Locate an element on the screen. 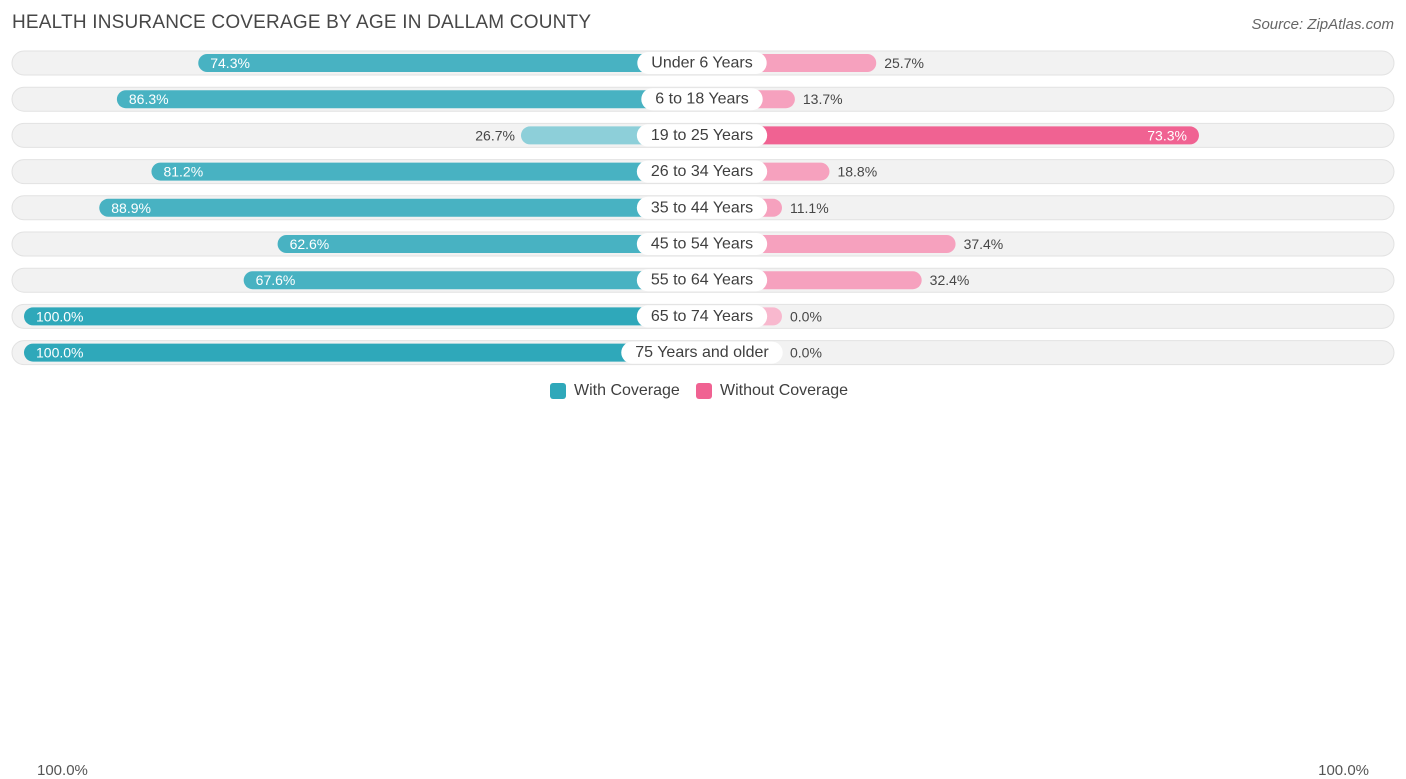  without-coverage-value: 25.7% is located at coordinates (904, 63).